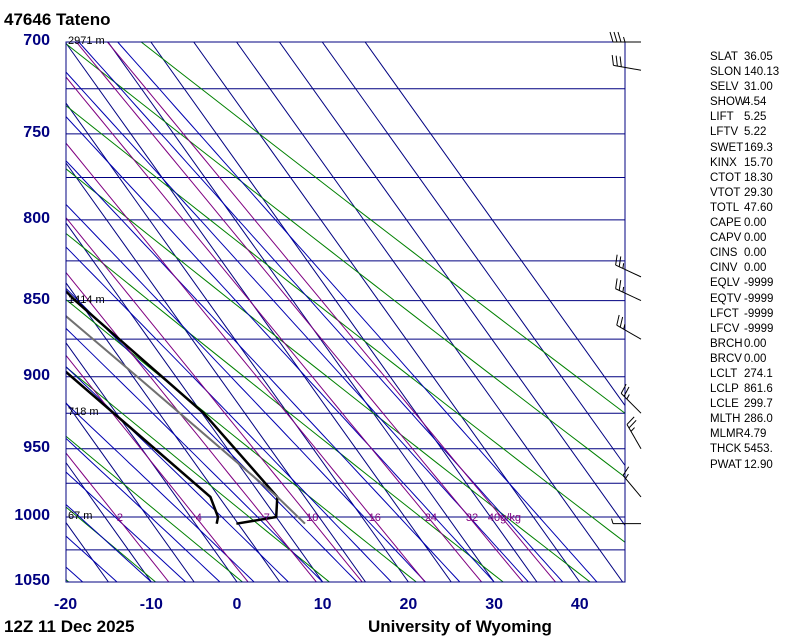 The width and height of the screenshot is (800, 640). Describe the element at coordinates (727, 434) in the screenshot. I see `index-key: MLMR` at that location.